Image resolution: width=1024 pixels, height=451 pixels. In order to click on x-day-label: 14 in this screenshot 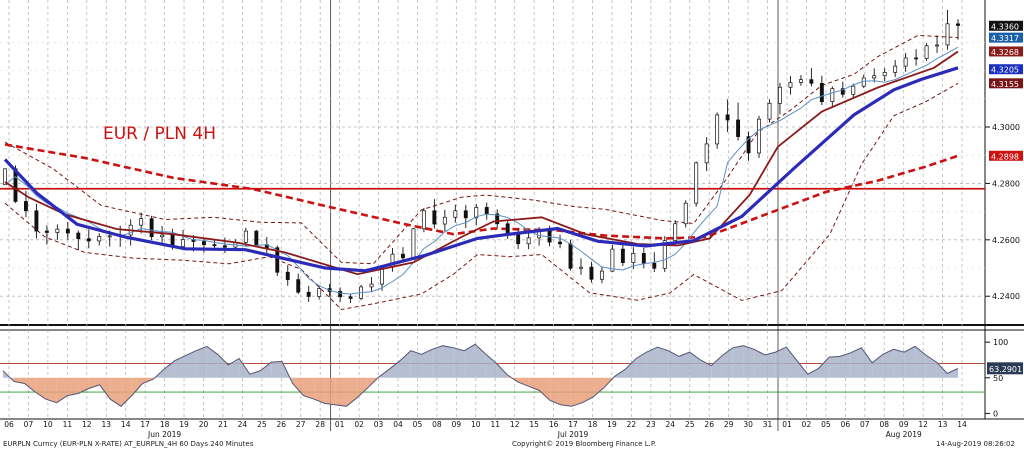, I will do `click(962, 424)`.